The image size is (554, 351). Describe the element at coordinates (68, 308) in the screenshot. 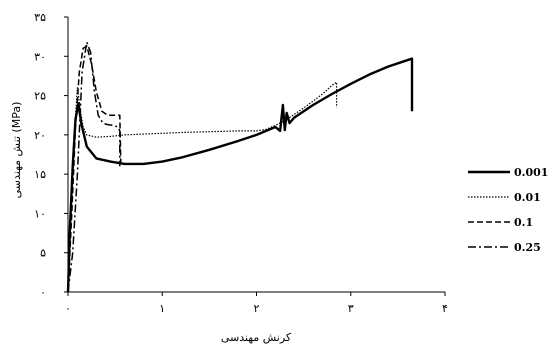

I see `x-tick-label: ۰` at that location.